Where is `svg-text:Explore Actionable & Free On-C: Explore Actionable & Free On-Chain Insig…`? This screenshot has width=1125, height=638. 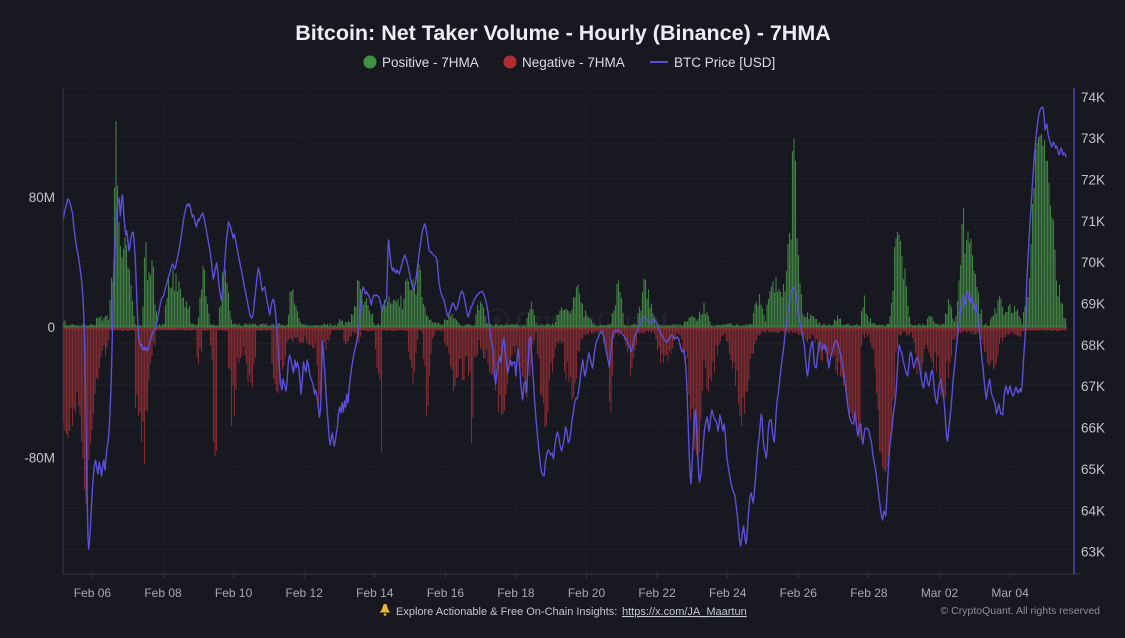
svg-text:Explore Actionable & Free On-C: Explore Actionable & Free On-Chain Insig… is located at coordinates (506, 612).